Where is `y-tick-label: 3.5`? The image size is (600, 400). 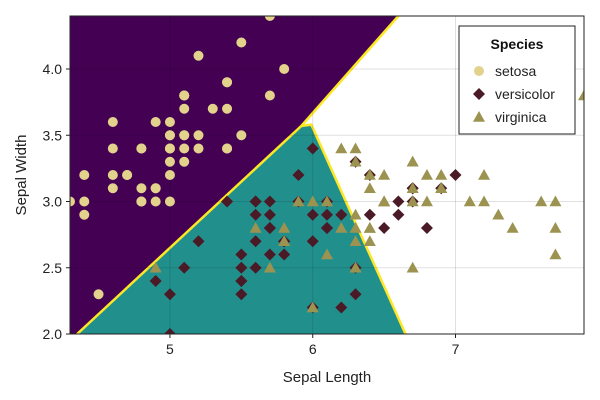
y-tick-label: 3.5 is located at coordinates (53, 135).